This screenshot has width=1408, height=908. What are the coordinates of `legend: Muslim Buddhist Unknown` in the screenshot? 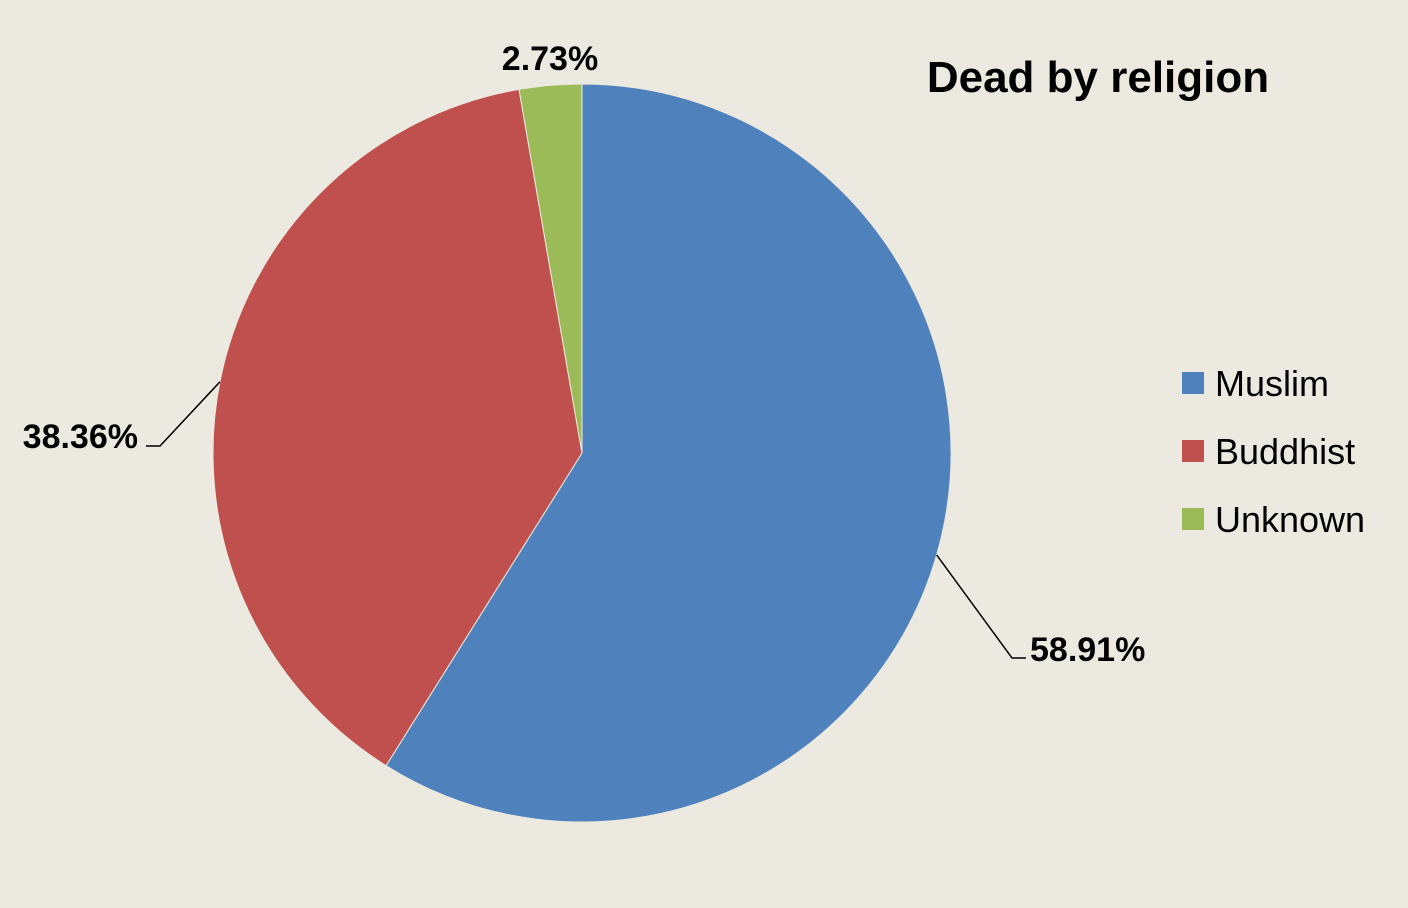 It's located at (1273, 451).